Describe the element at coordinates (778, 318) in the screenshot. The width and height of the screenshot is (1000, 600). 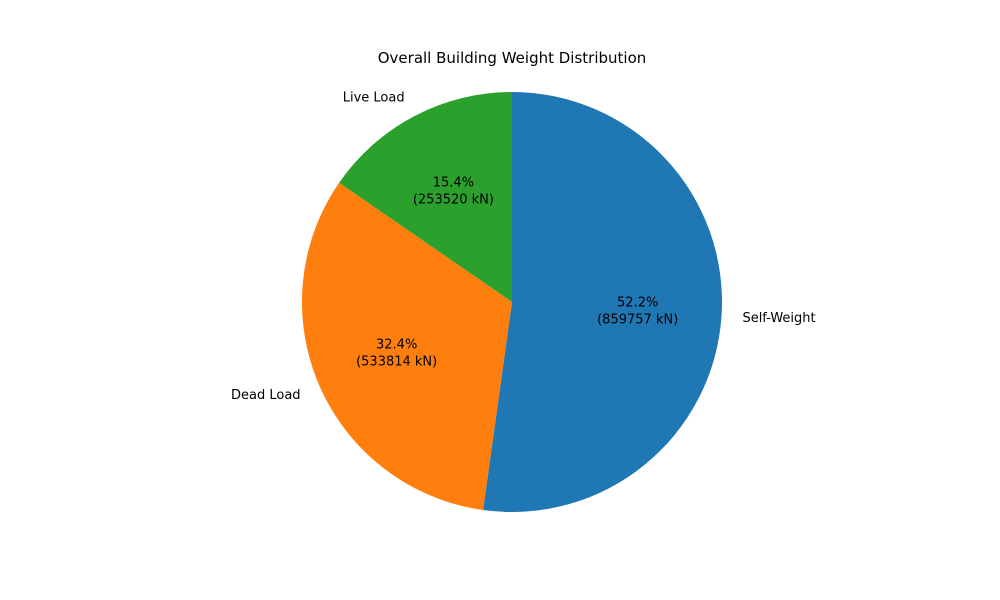
I see `slice-label: Self-Weight` at that location.